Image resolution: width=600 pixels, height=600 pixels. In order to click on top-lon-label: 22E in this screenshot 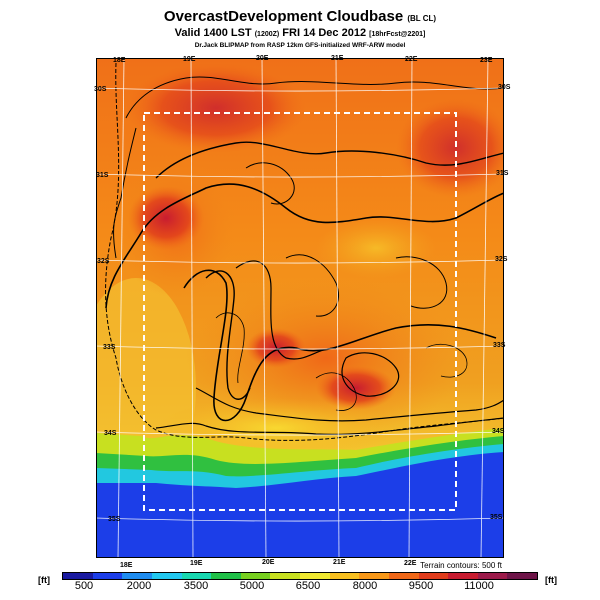, I will do `click(411, 59)`.